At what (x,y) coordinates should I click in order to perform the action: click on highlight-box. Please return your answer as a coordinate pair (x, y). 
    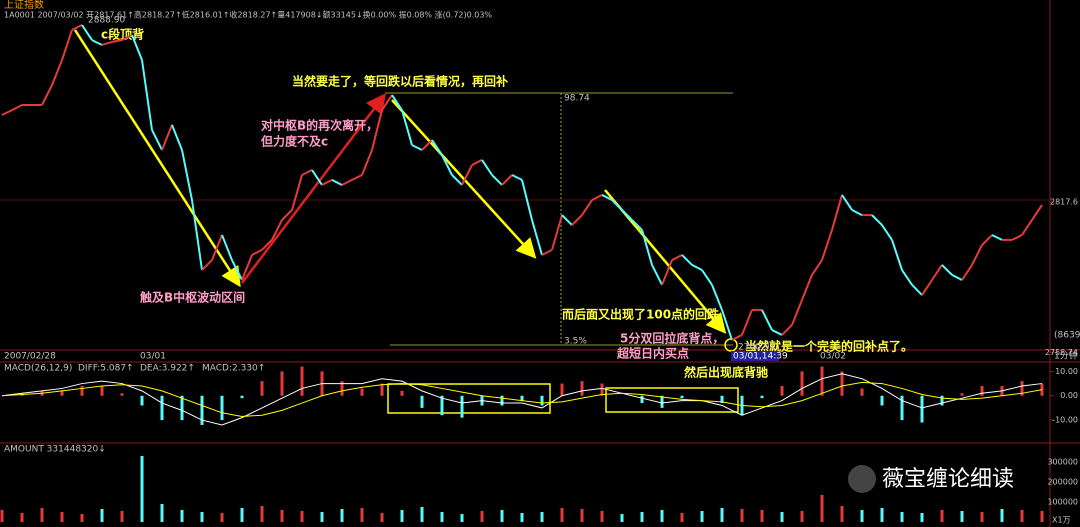
    Looking at the image, I should click on (672, 400).